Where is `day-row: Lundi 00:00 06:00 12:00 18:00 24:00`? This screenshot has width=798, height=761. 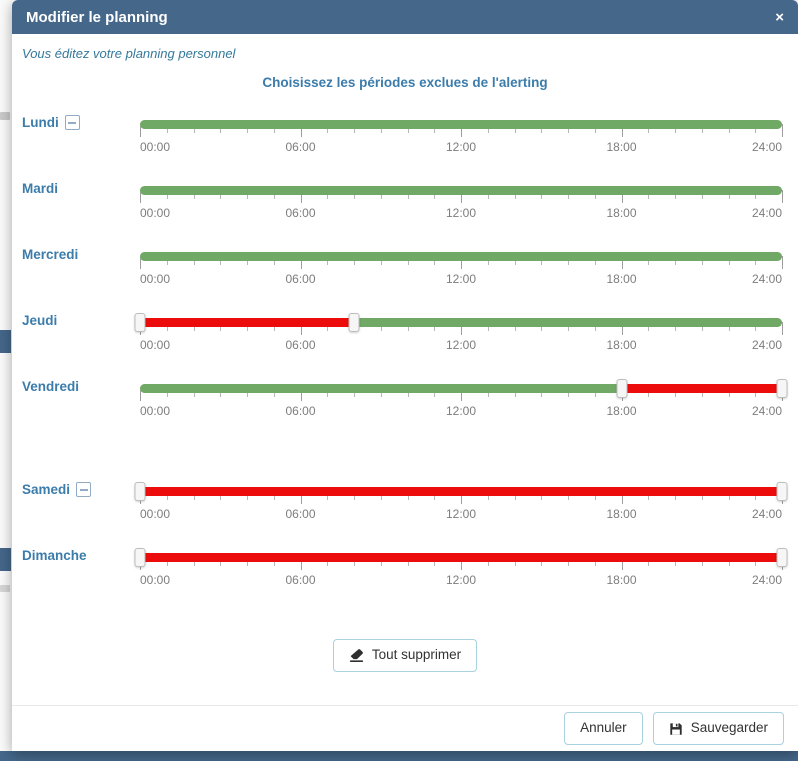 day-row: Lundi 00:00 06:00 12:00 18:00 24:00 is located at coordinates (405, 133).